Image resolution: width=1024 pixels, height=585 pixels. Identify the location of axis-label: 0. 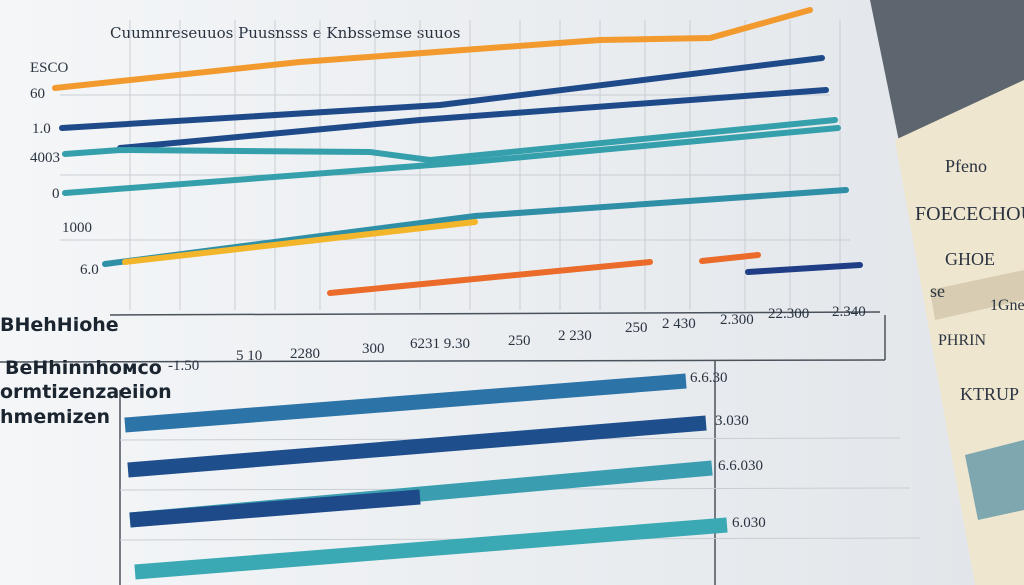
(56, 194).